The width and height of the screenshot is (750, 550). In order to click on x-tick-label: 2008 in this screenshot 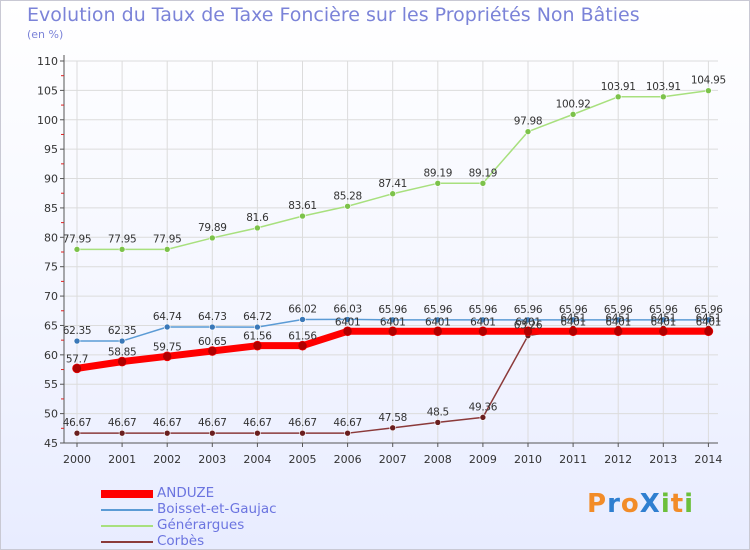, I will do `click(438, 459)`.